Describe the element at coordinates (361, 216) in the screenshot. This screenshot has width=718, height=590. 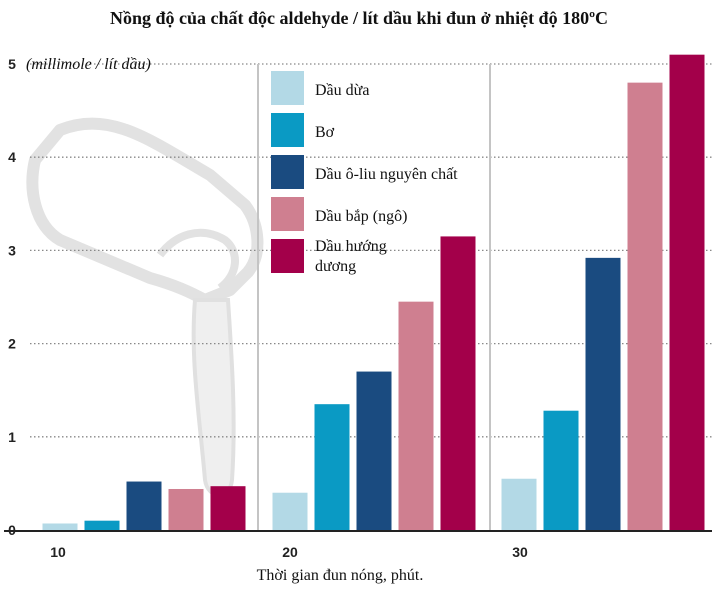
I see `legend-label: Dầu bắp (ngô)` at that location.